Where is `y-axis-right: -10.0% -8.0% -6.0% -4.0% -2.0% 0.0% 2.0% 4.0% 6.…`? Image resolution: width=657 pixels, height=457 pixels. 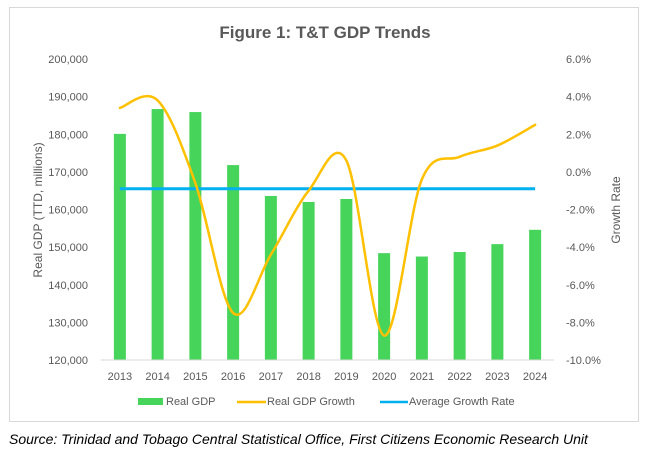 y-axis-right: -10.0% -8.0% -6.0% -4.0% -2.0% 0.0% 2.0% 4.0% 6.… is located at coordinates (583, 210).